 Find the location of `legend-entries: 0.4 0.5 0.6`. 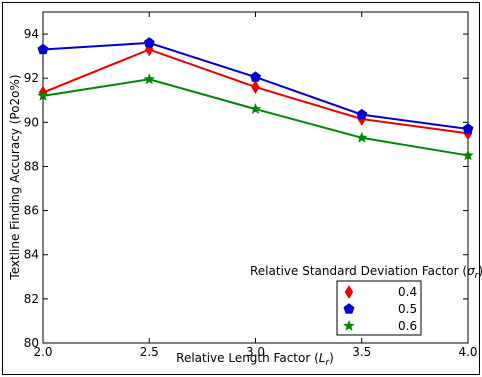

legend-entries: 0.4 0.5 0.6 is located at coordinates (380, 309).